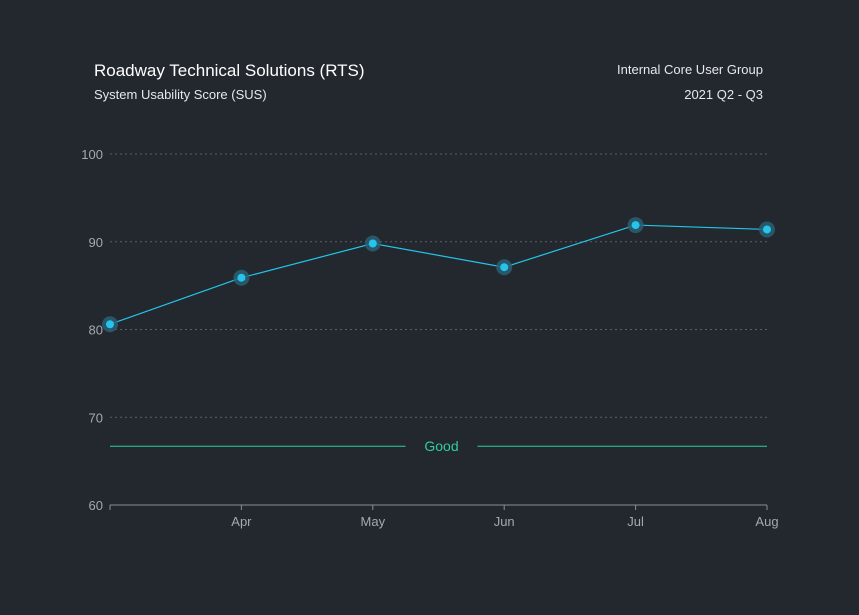 Image resolution: width=859 pixels, height=615 pixels. I want to click on y-axis-ticks: 60 70 80 90 100, so click(92, 330).